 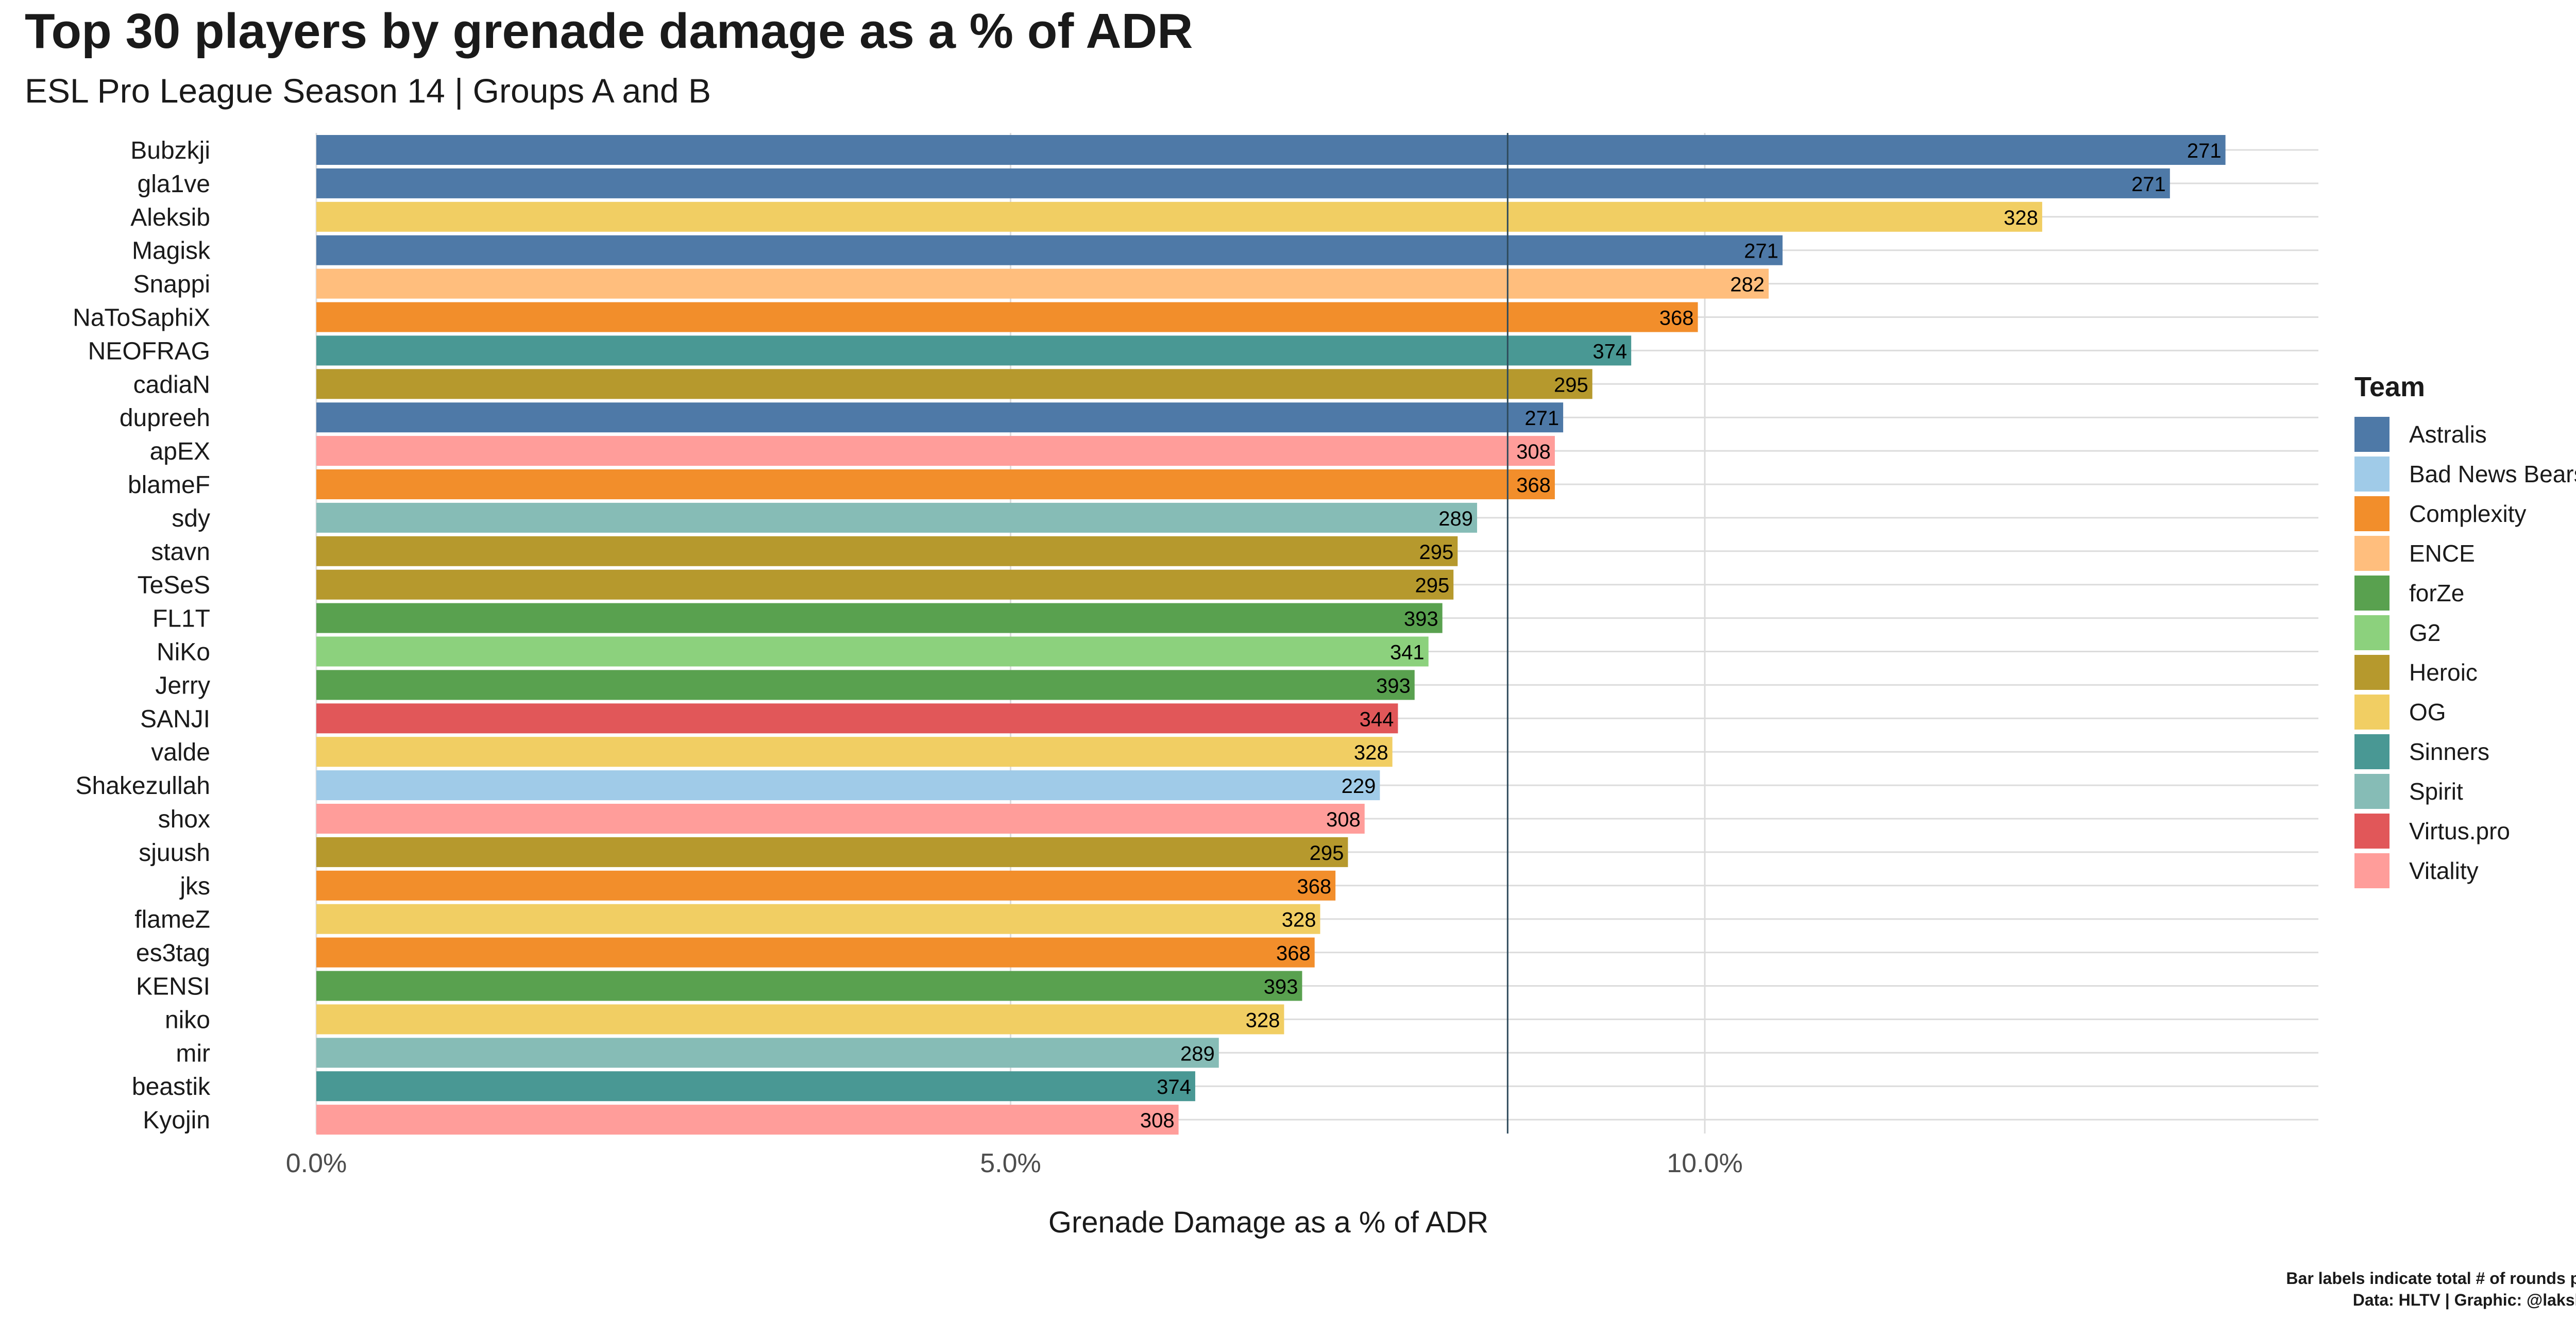 I want to click on y-tick-label: KENSI, so click(x=173, y=987).